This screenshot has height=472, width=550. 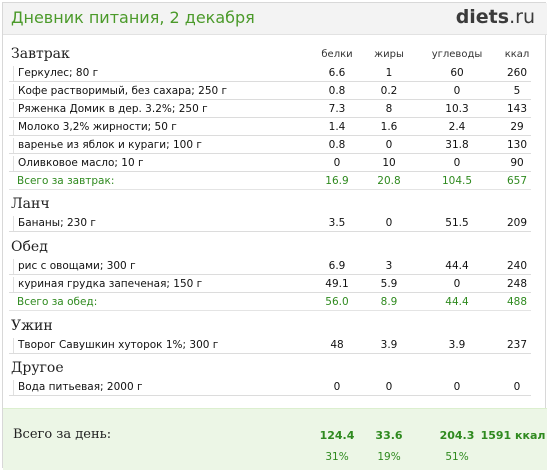 I want to click on day-total-label: Всего за день:, so click(x=62, y=434).